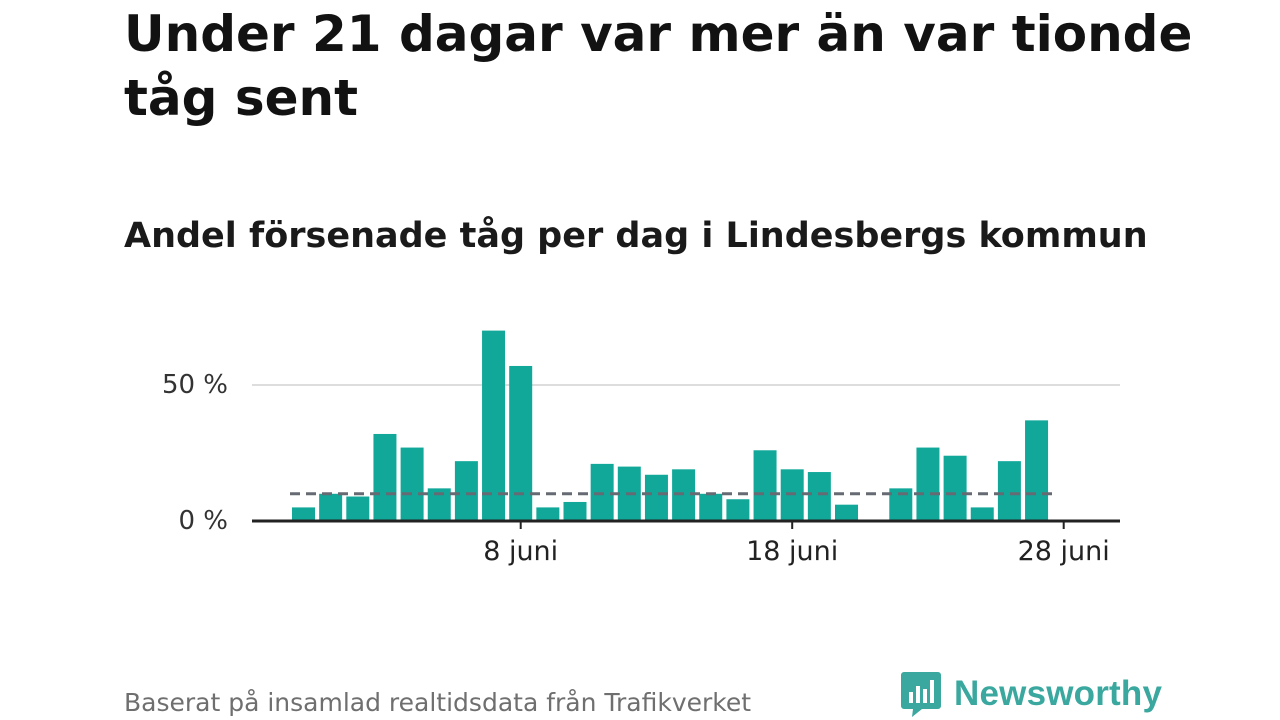 The image size is (1280, 720). Describe the element at coordinates (928, 484) in the screenshot. I see `bar-24-juni` at that location.